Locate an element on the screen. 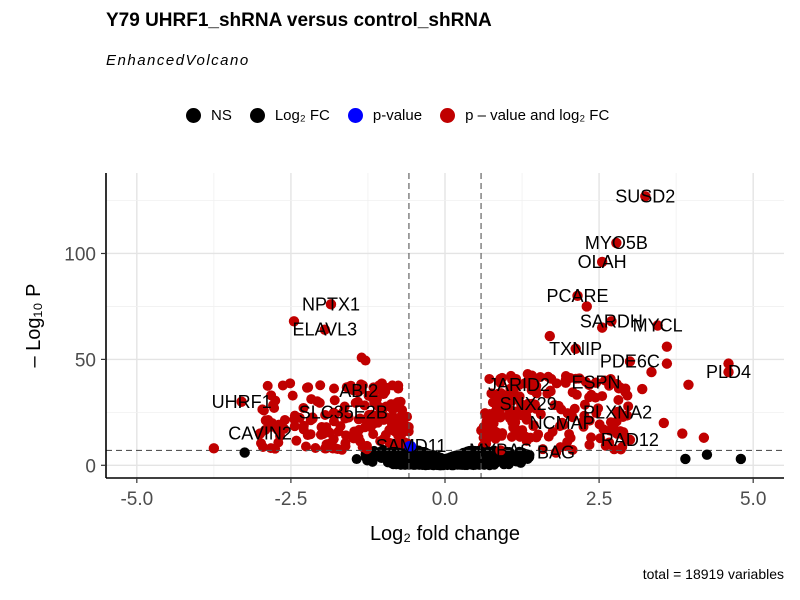 Image resolution: width=800 pixels, height=600 pixels. gene-label-olah: OLAH is located at coordinates (602, 262).